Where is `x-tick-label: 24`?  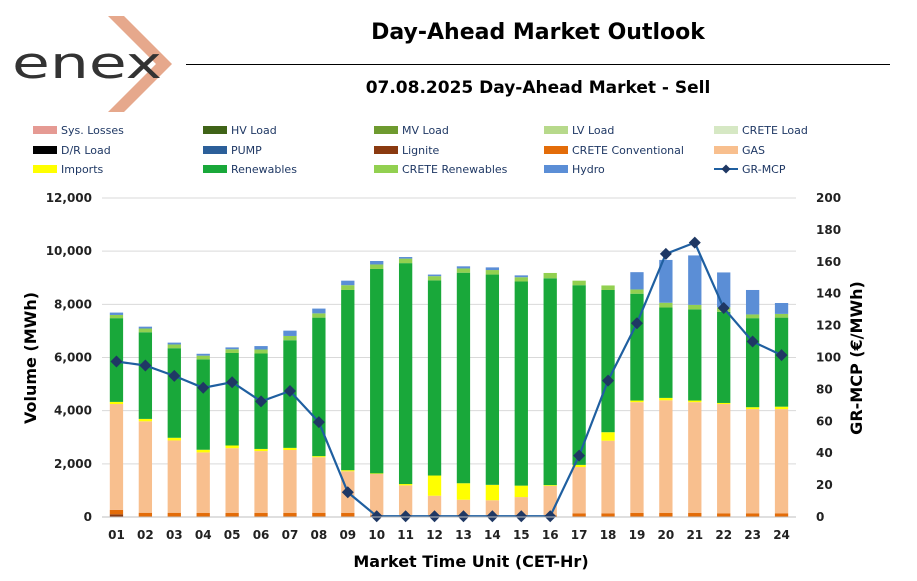
x-tick-label: 24 is located at coordinates (781, 535).